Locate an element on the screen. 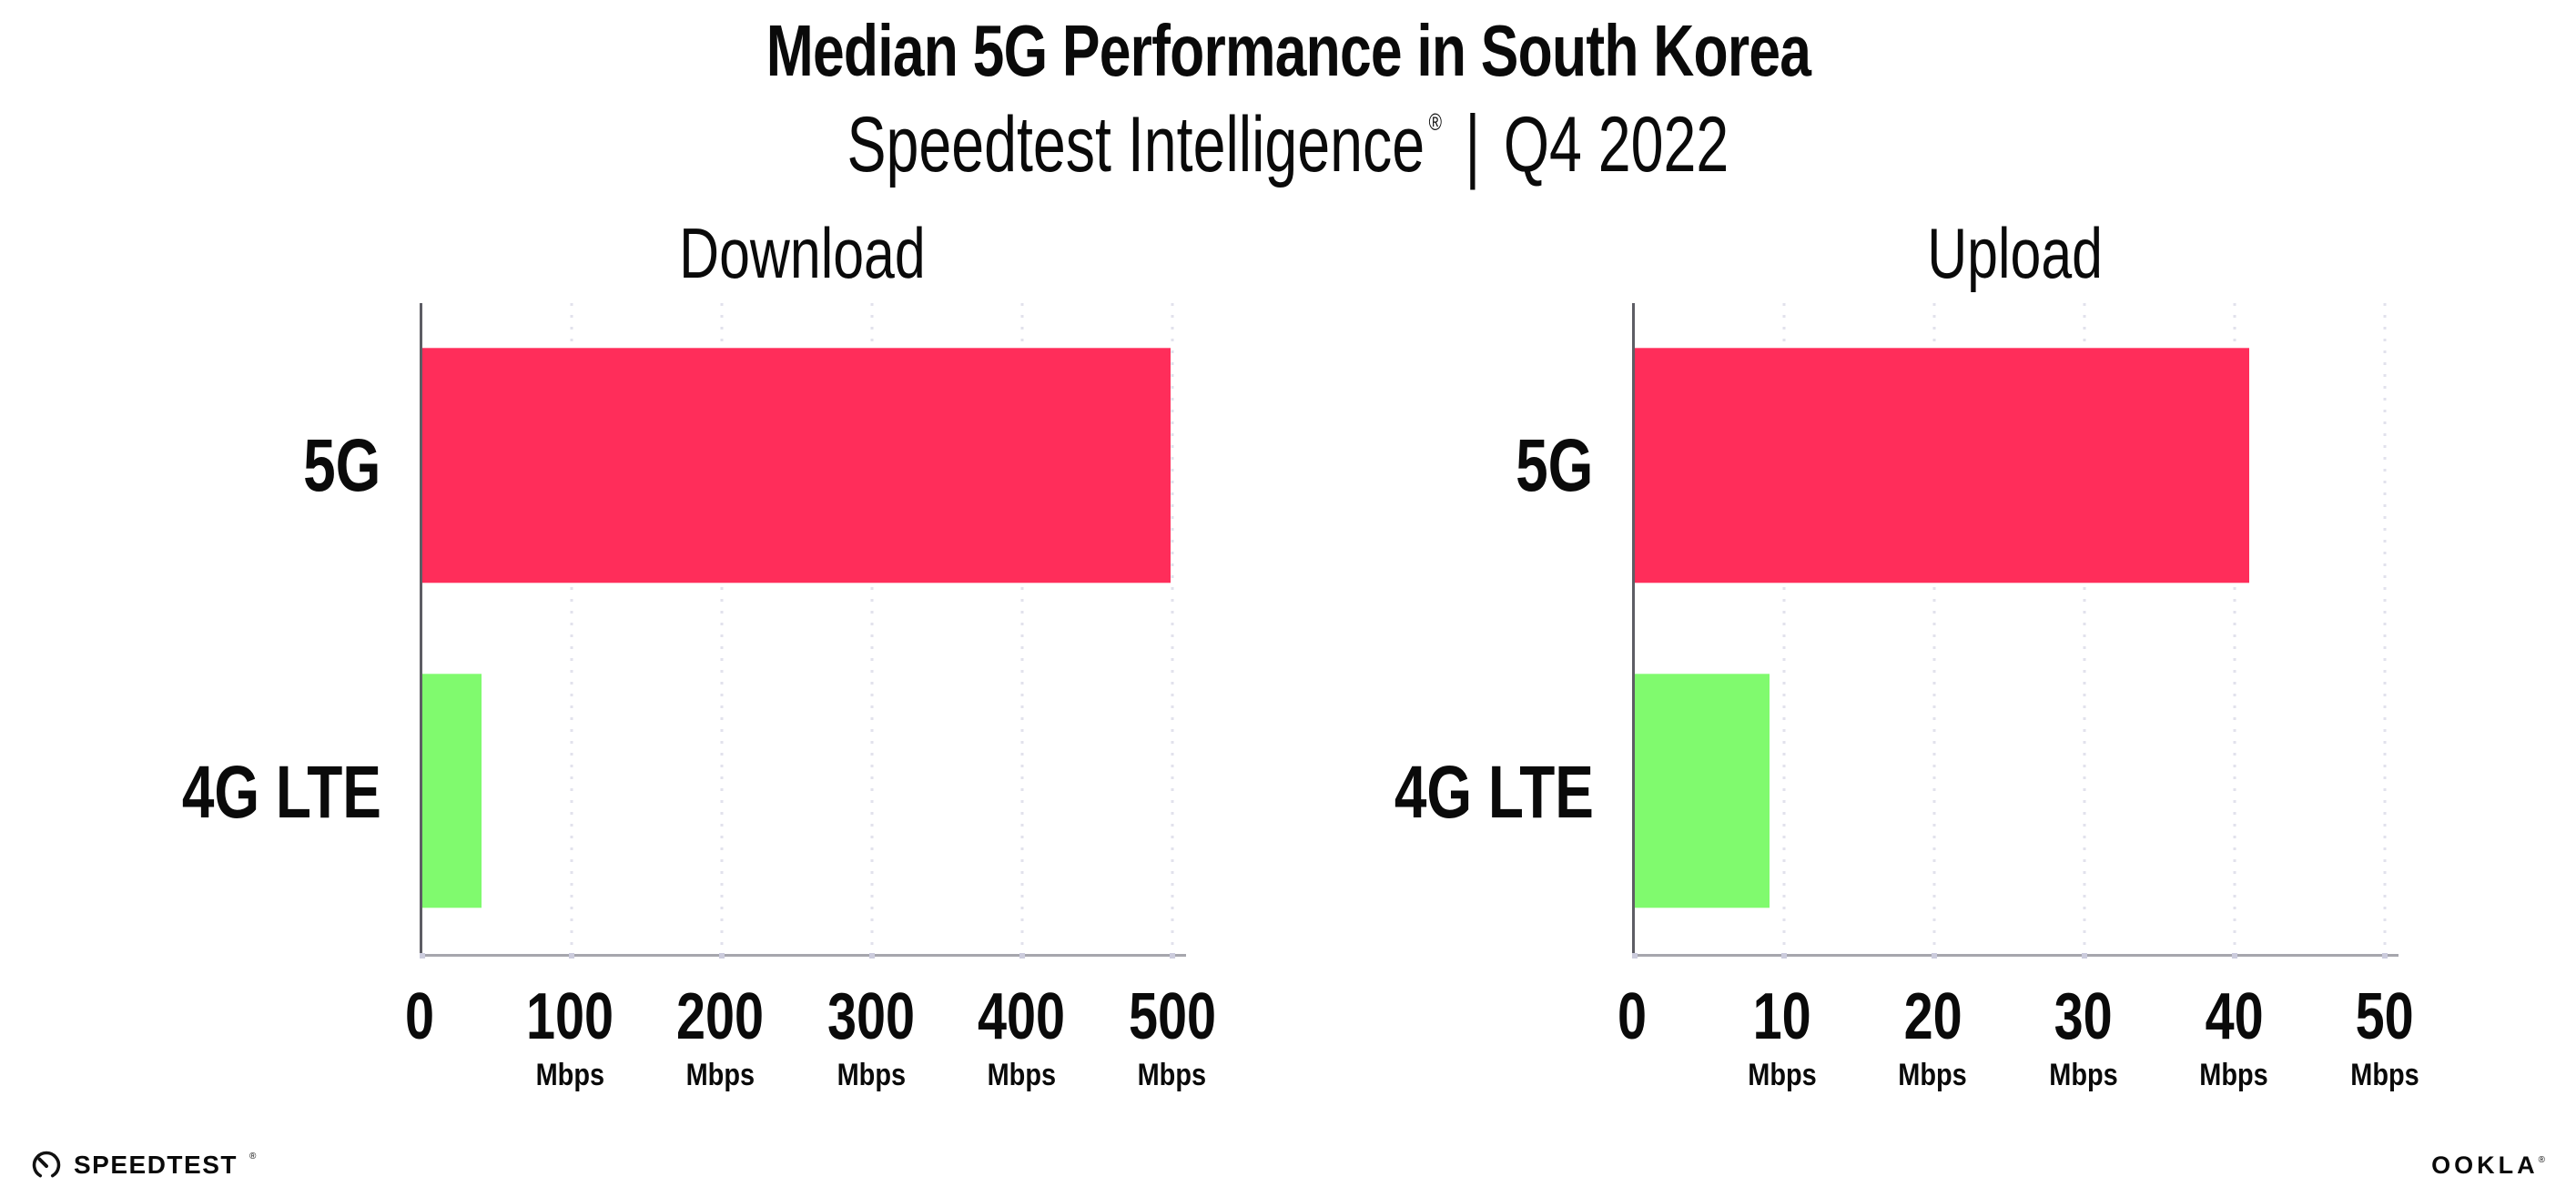 This screenshot has width=2576, height=1197. x-tick-label-100: 100 Mbps is located at coordinates (569, 1037).